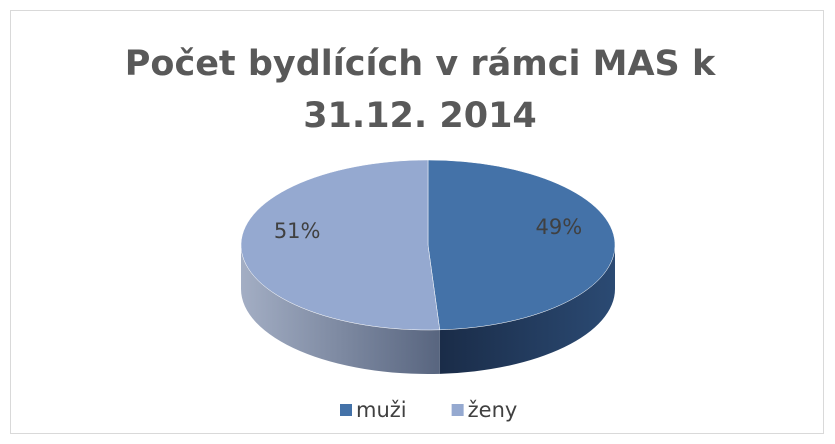 This screenshot has width=835, height=444. What do you see at coordinates (493, 410) in the screenshot?
I see `legend-label: ženy` at bounding box center [493, 410].